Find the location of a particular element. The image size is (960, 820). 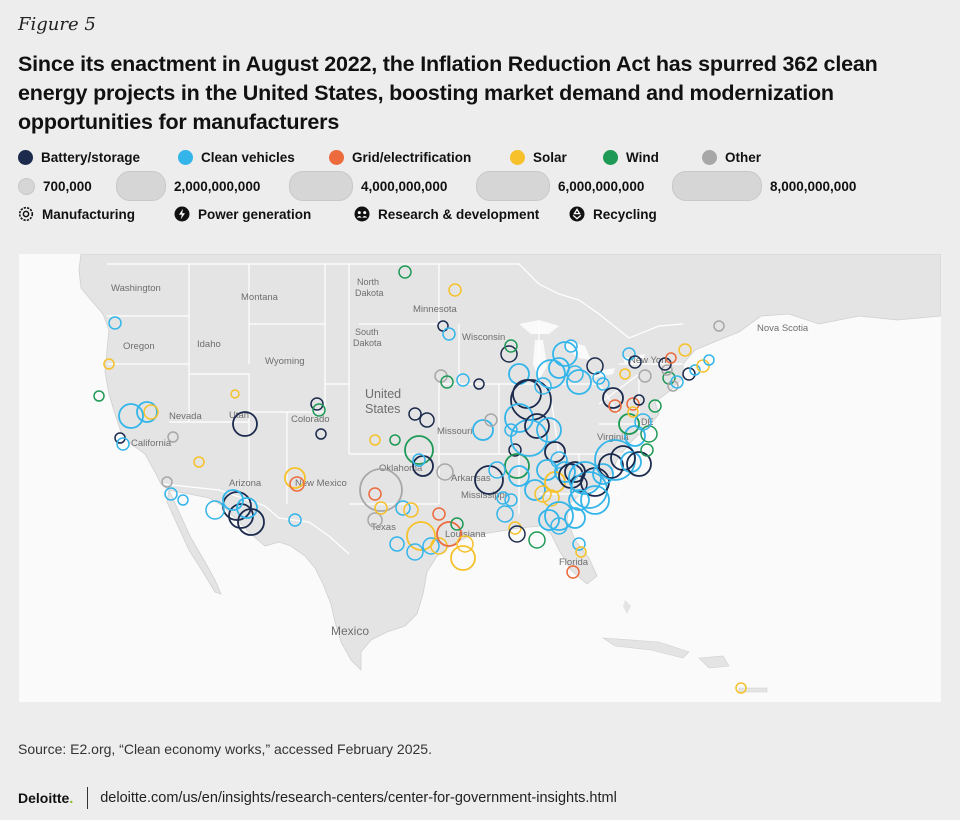

legend-research: Research & development is located at coordinates (446, 214).